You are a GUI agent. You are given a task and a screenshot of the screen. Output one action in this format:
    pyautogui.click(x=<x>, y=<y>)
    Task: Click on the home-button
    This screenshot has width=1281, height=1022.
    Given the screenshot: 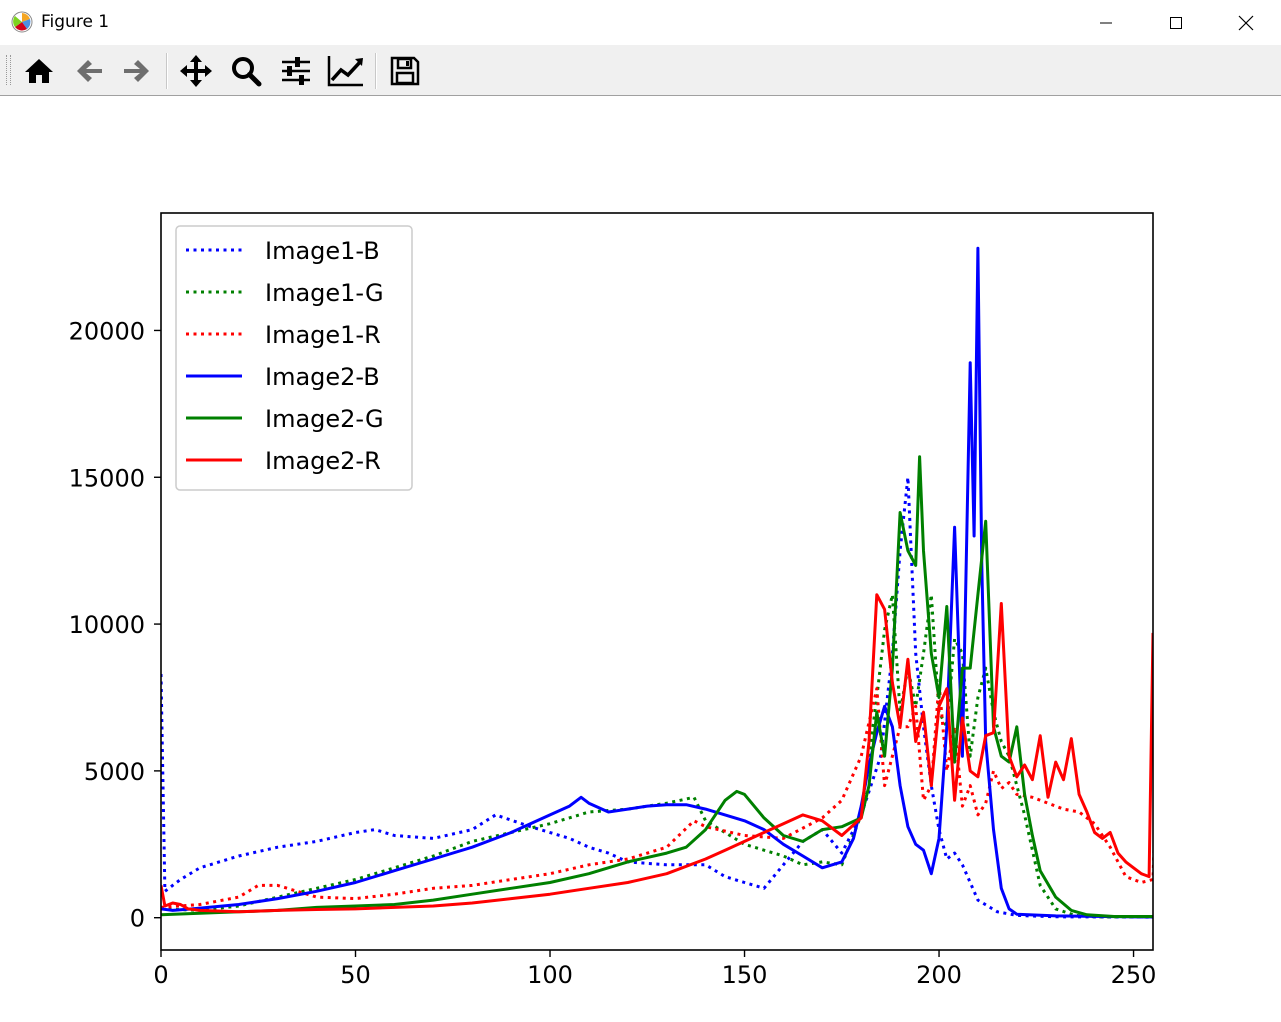 What is the action you would take?
    pyautogui.click(x=39, y=71)
    